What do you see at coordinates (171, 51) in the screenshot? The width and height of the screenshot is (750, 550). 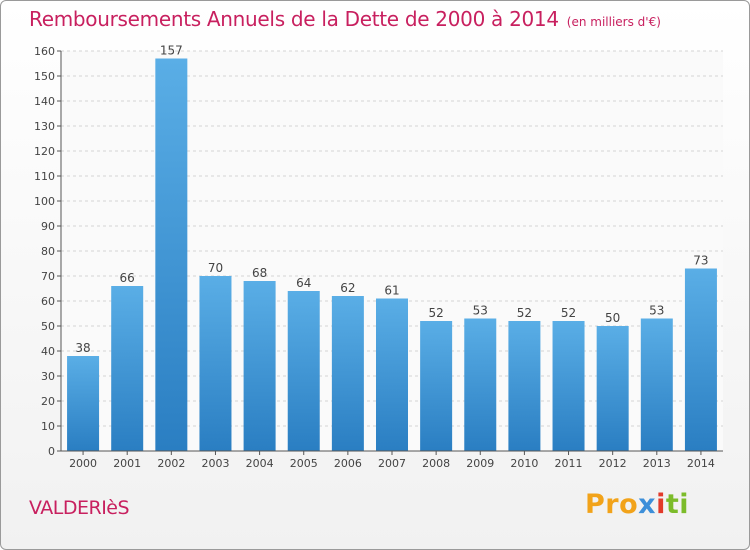 I see `data-label-2002: 157` at bounding box center [171, 51].